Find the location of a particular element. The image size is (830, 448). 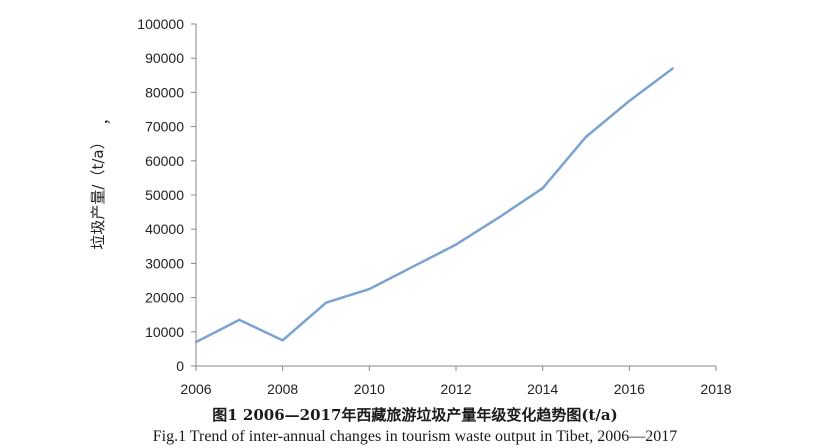

y-tick-label: 100000 is located at coordinates (160, 24).